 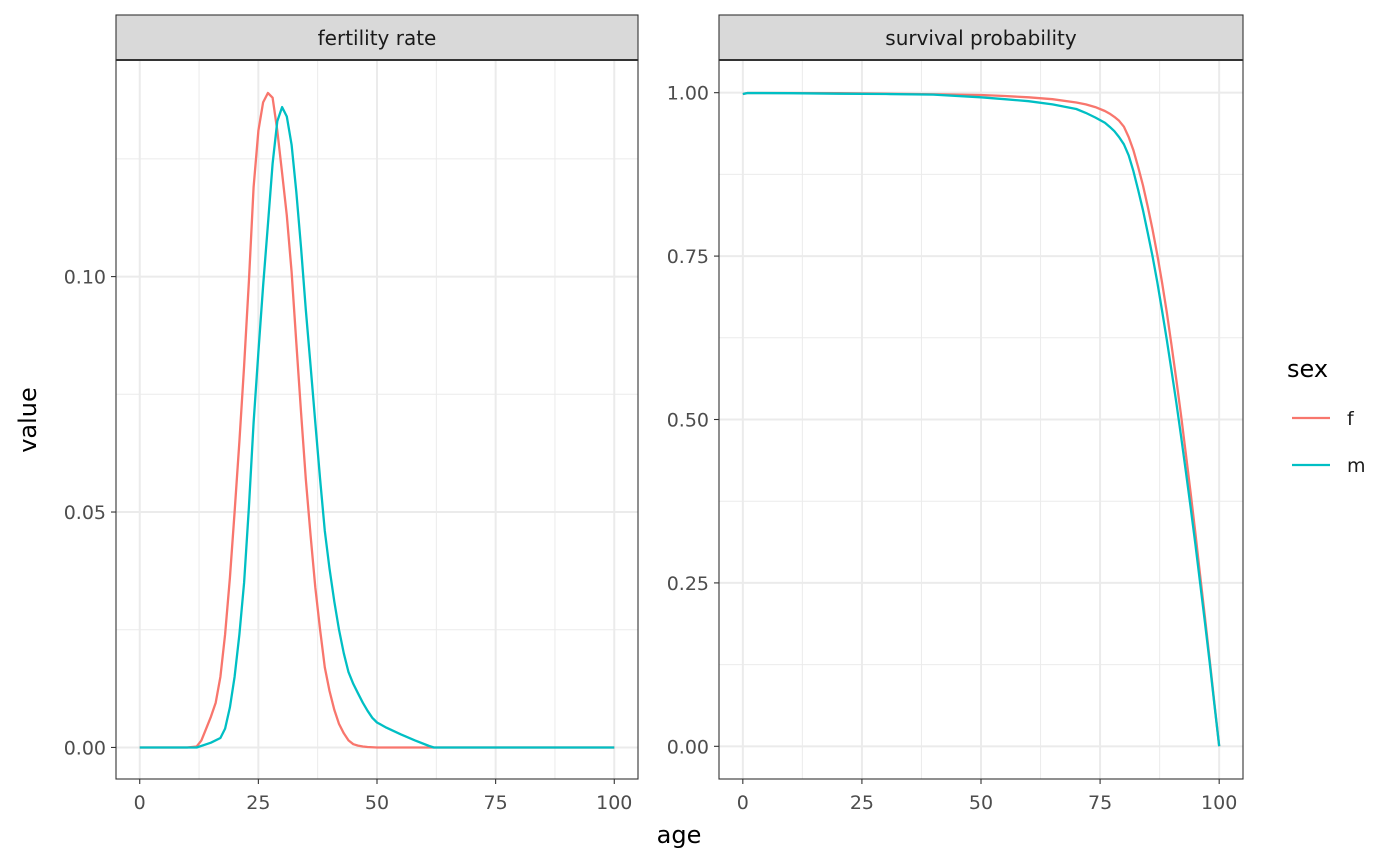 I want to click on facet-title-fertility-rate: fertility rate, so click(x=377, y=38).